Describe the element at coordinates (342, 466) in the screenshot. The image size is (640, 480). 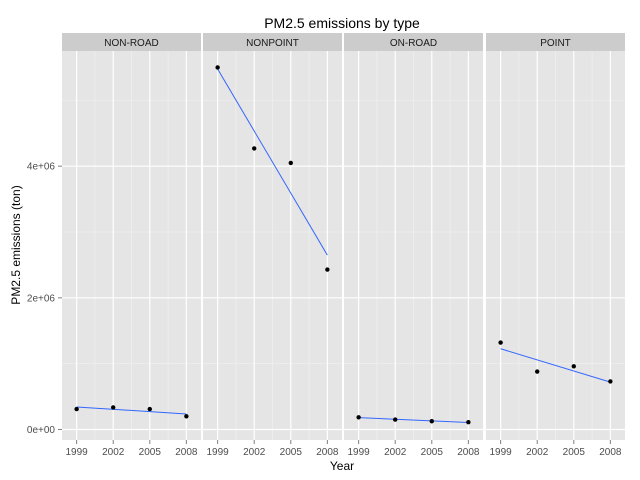
I see `x-axis-title: Year` at that location.